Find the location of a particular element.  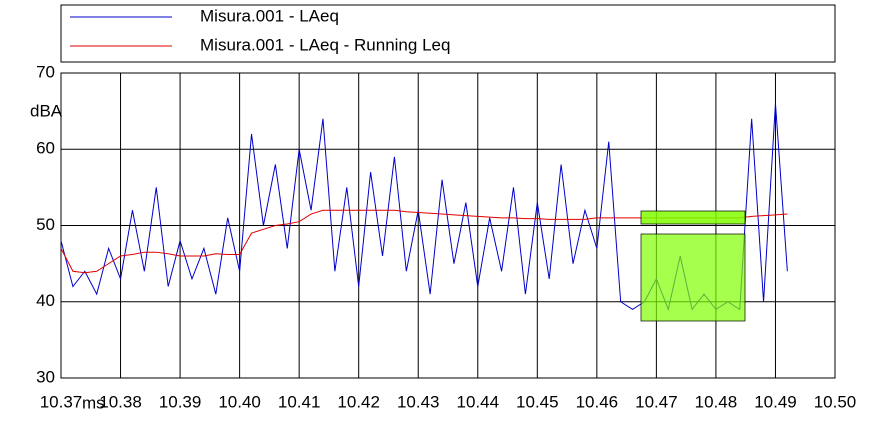

x-tick-label: 10.49 is located at coordinates (775, 401).